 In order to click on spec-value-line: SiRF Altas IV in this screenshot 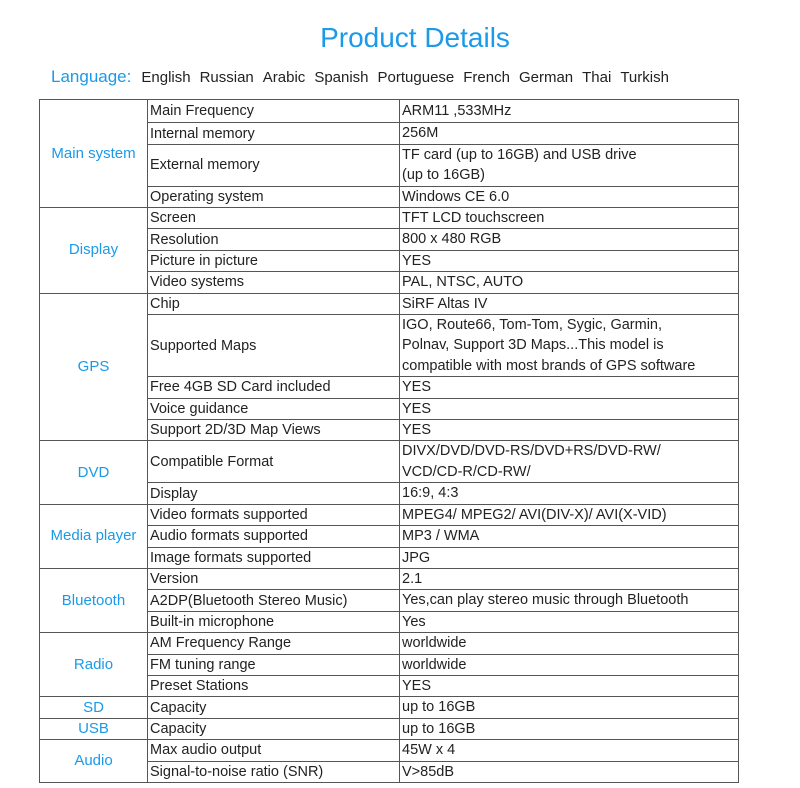, I will do `click(445, 303)`.